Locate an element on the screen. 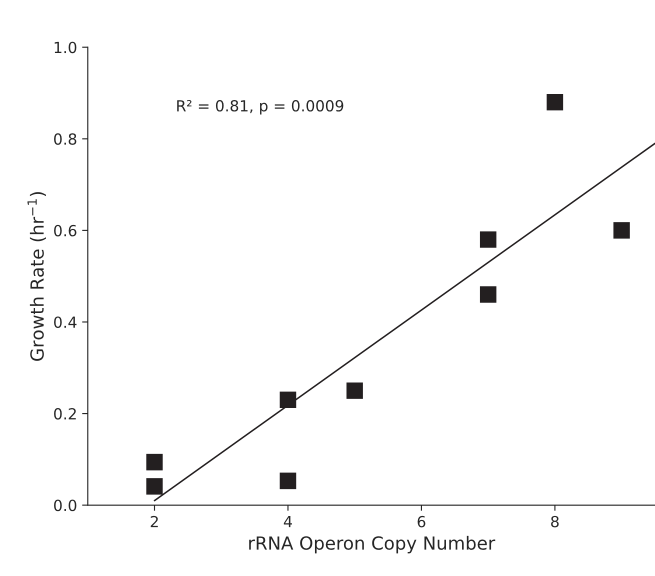 Image resolution: width=655 pixels, height=576 pixels. annotation: R² = 0.81, p = 0.0009 is located at coordinates (260, 107).